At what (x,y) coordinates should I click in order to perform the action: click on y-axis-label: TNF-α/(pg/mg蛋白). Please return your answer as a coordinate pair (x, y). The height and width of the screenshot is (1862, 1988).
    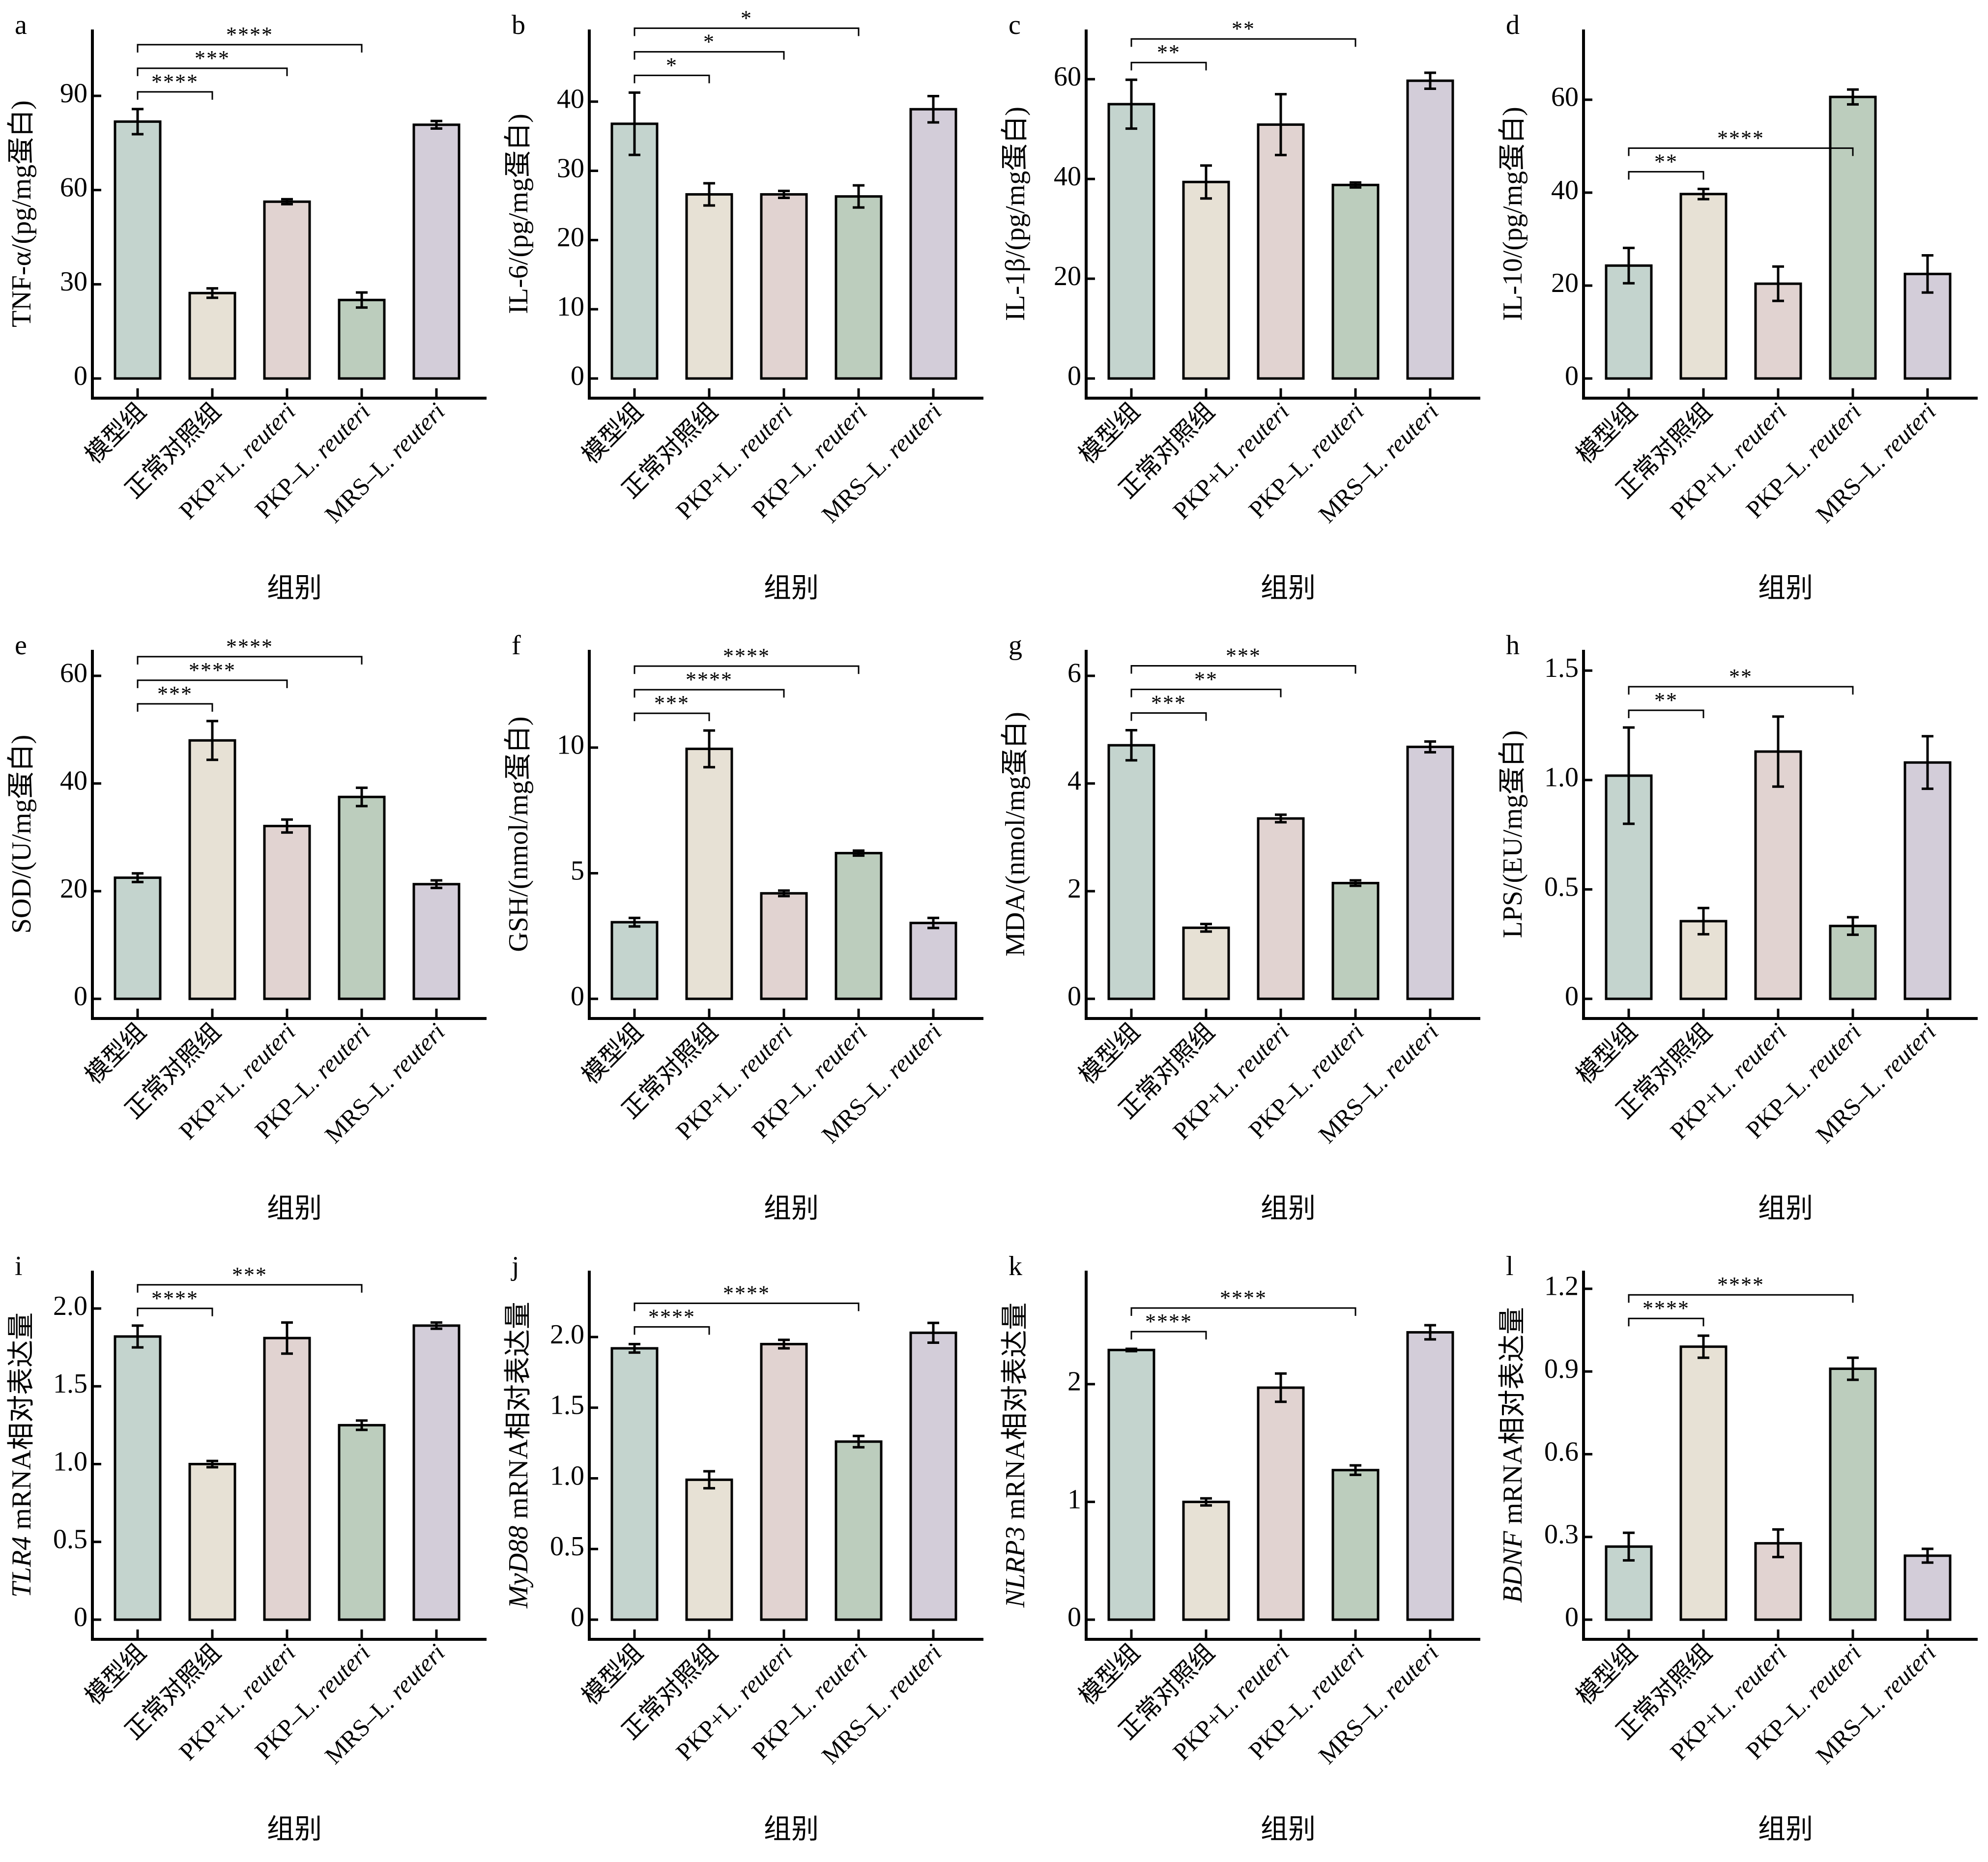
    Looking at the image, I should click on (21, 214).